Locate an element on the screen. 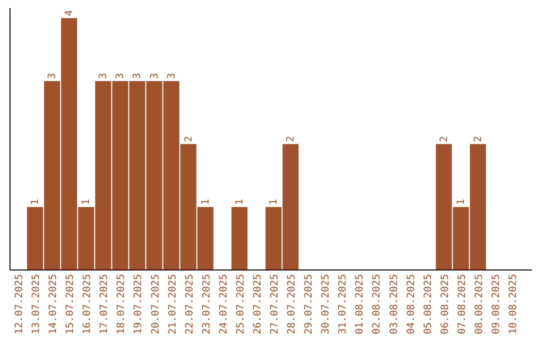  x-tick-label: 26.07.2025 is located at coordinates (258, 304).